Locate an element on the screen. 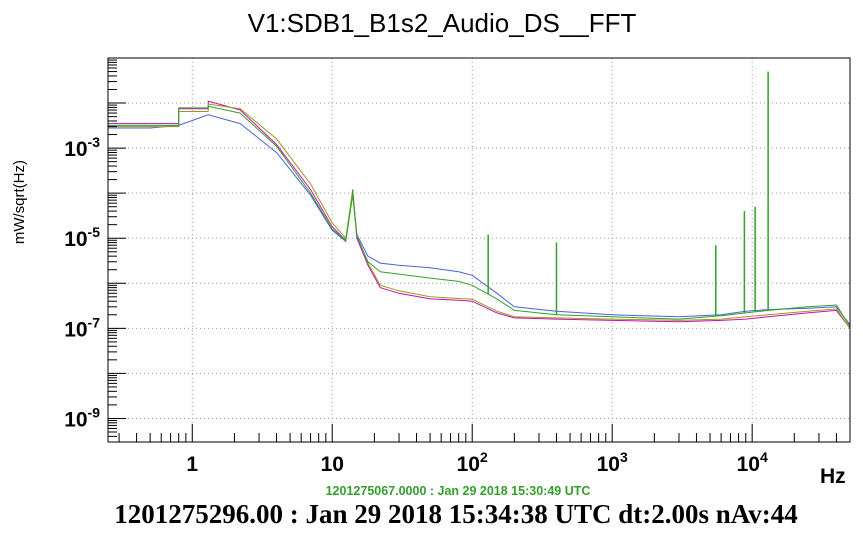 This screenshot has width=863, height=543. x-axis-unit: Hz is located at coordinates (833, 476).